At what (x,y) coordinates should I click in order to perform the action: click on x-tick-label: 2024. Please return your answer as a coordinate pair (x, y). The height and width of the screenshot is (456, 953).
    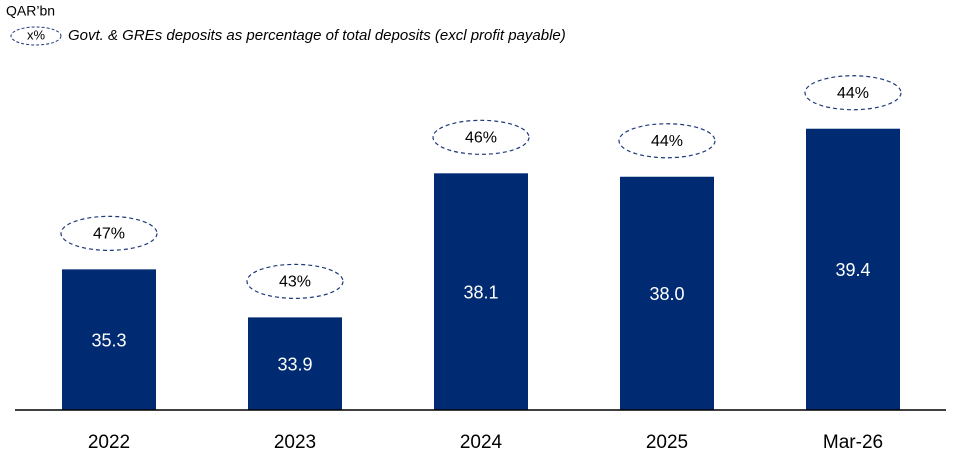
    Looking at the image, I should click on (481, 442).